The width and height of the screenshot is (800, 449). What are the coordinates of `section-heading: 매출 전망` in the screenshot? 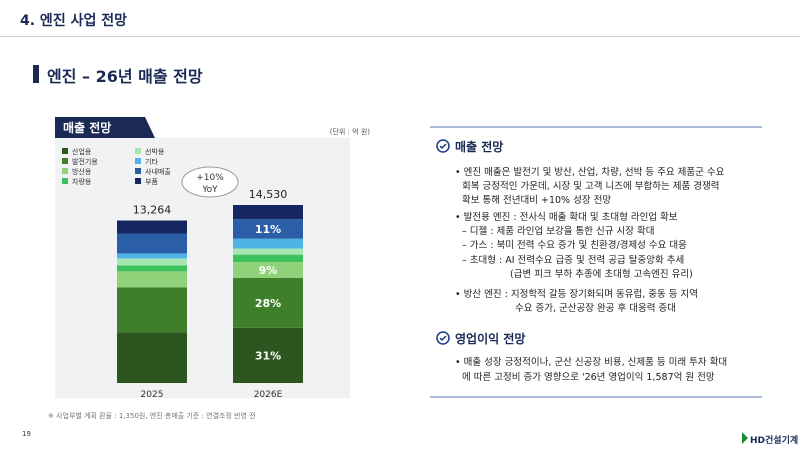 It's located at (479, 146).